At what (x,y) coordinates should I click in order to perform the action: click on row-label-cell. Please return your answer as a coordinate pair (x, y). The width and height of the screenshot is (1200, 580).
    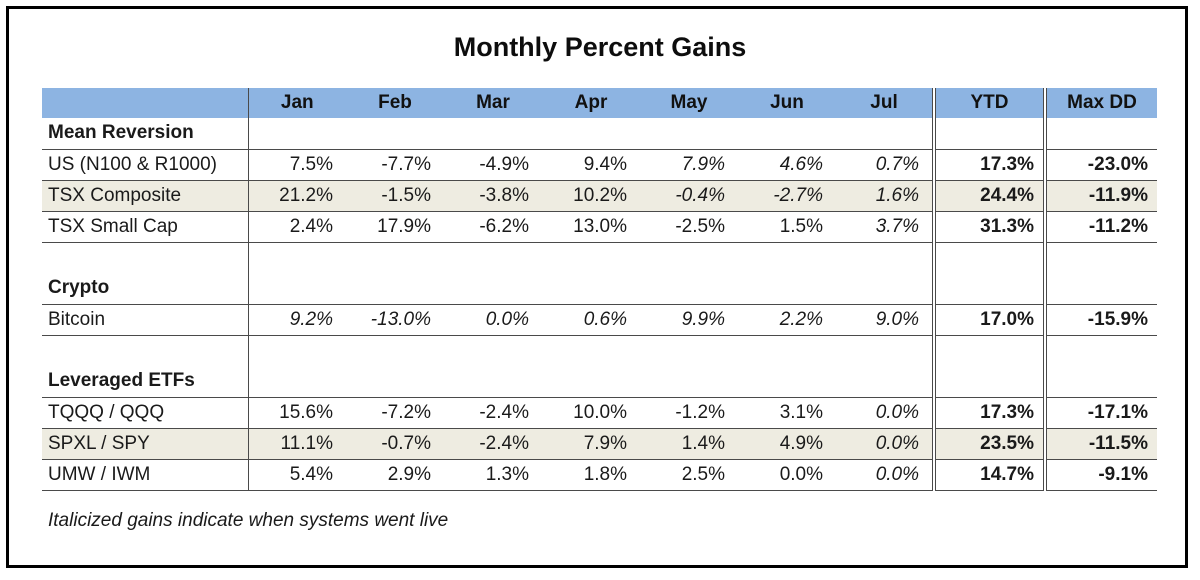
    Looking at the image, I should click on (145, 350).